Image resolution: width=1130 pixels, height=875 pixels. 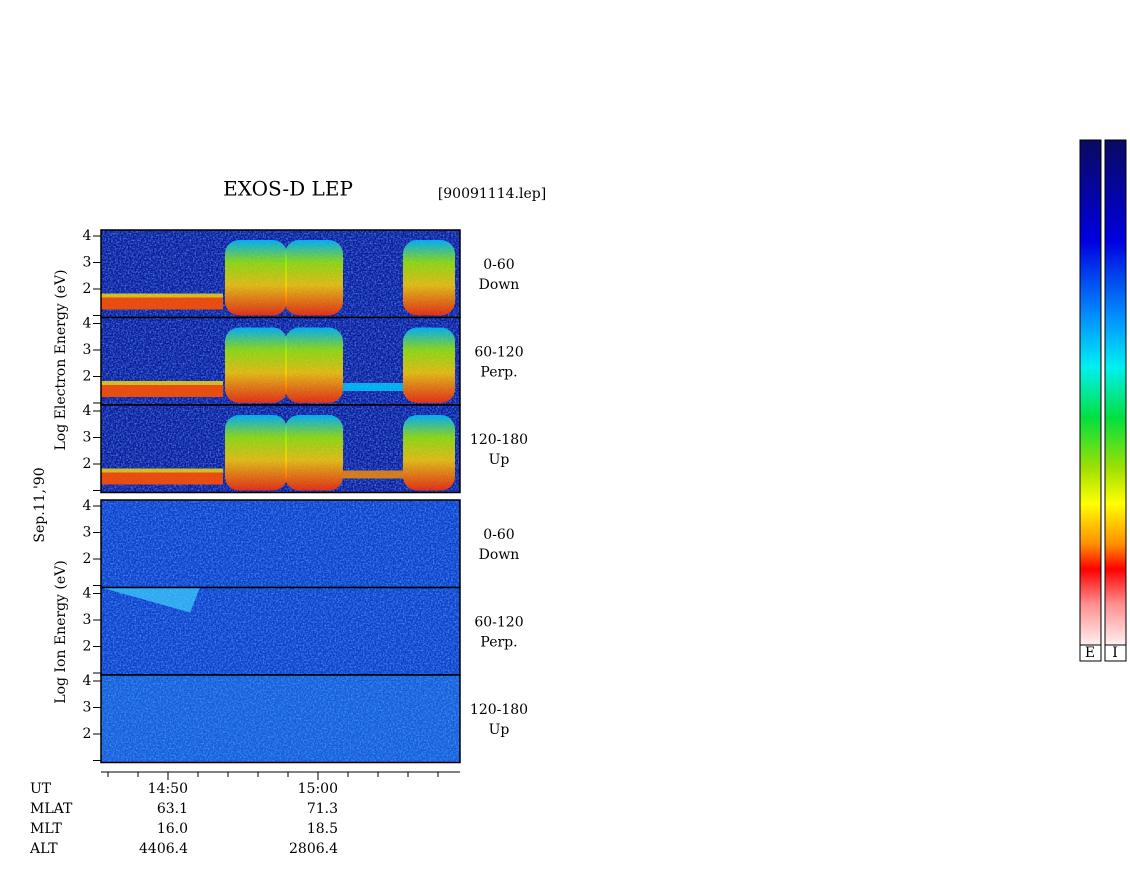 I want to click on row-label: MLAT, so click(x=51, y=809).